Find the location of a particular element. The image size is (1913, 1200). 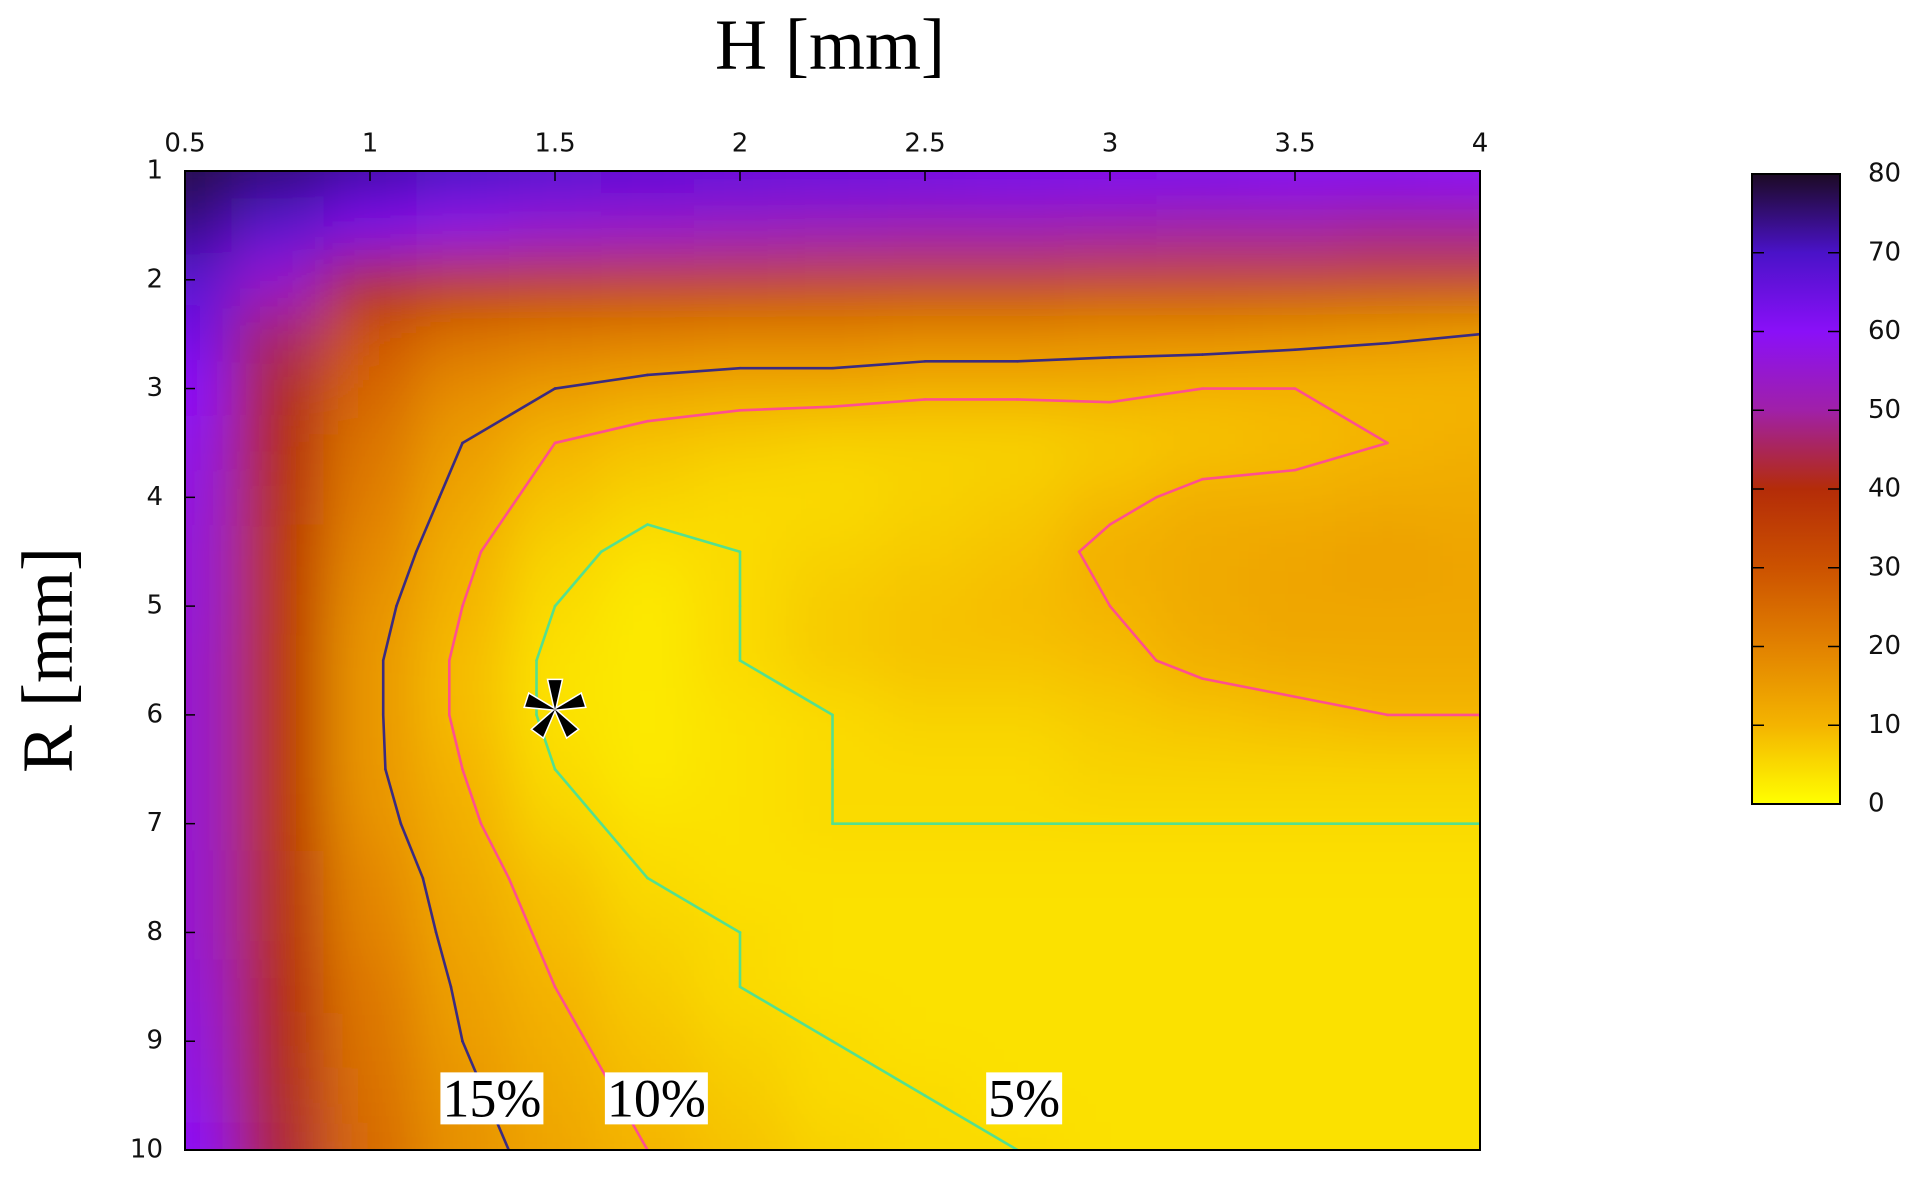

colorbar-tick-label: 20 is located at coordinates (1884, 646).